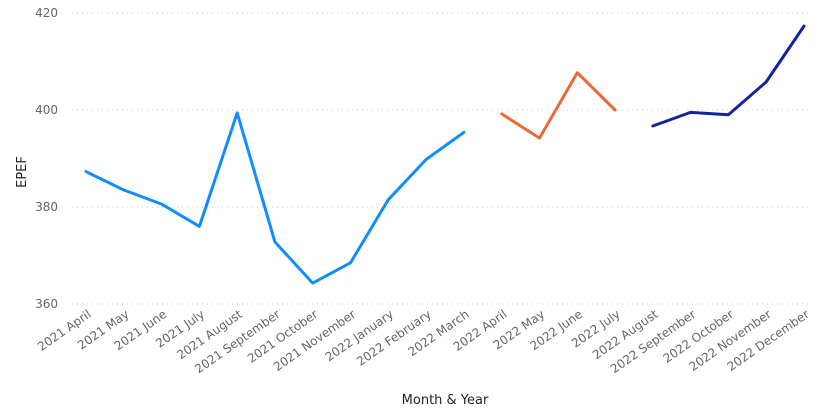  Describe the element at coordinates (46, 207) in the screenshot. I see `y-tick-label: 380` at that location.